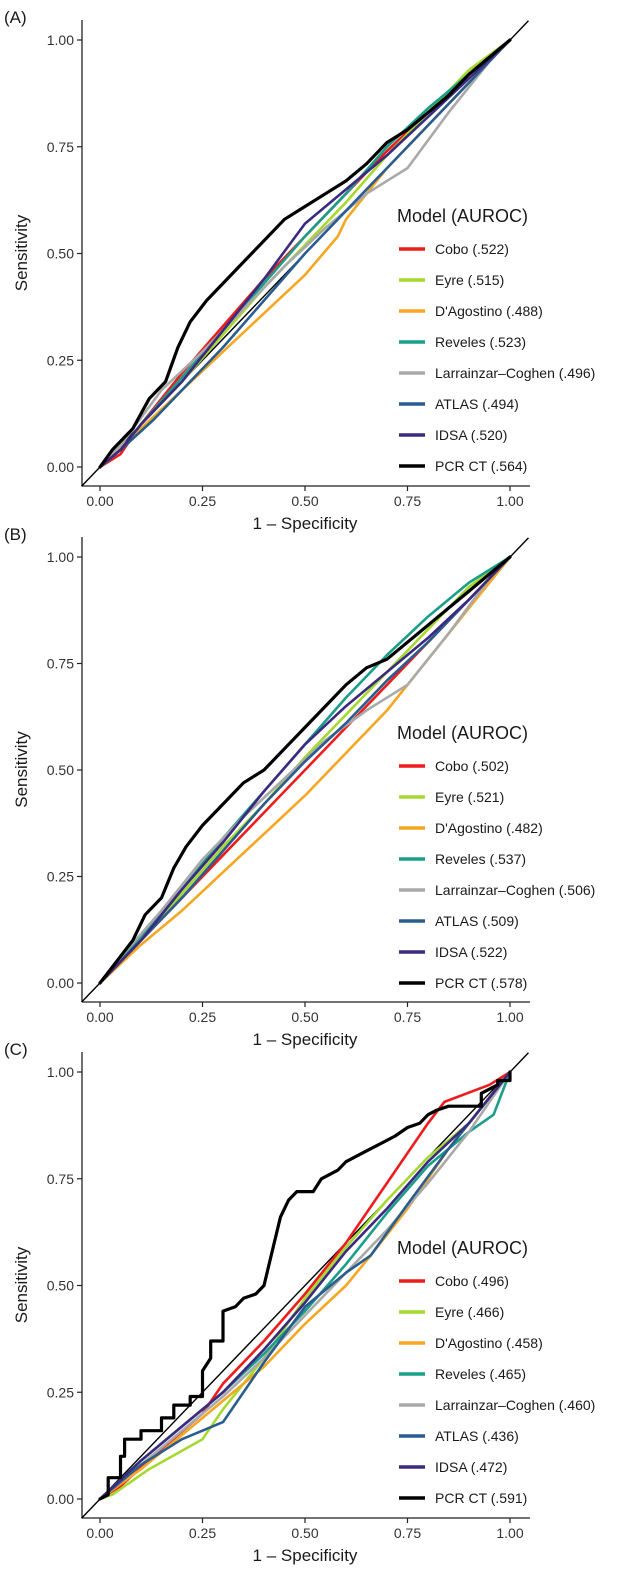 The width and height of the screenshot is (631, 1588). I want to click on legend-entry-label: Cobo (.502), so click(472, 766).